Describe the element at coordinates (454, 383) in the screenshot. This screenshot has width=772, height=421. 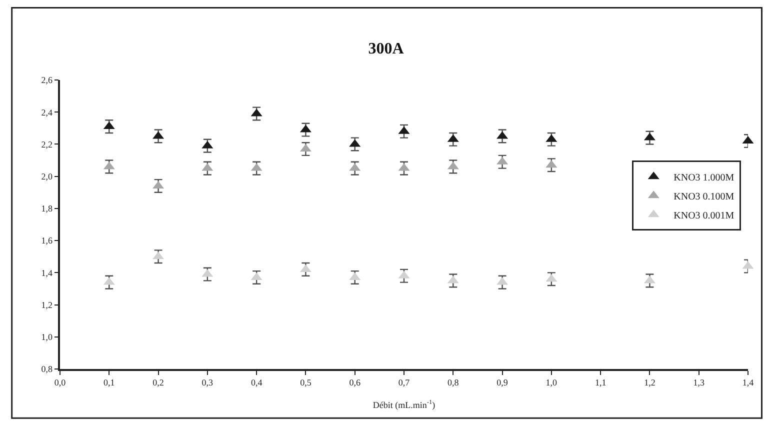
I see `x-tick-label: 0,8` at that location.